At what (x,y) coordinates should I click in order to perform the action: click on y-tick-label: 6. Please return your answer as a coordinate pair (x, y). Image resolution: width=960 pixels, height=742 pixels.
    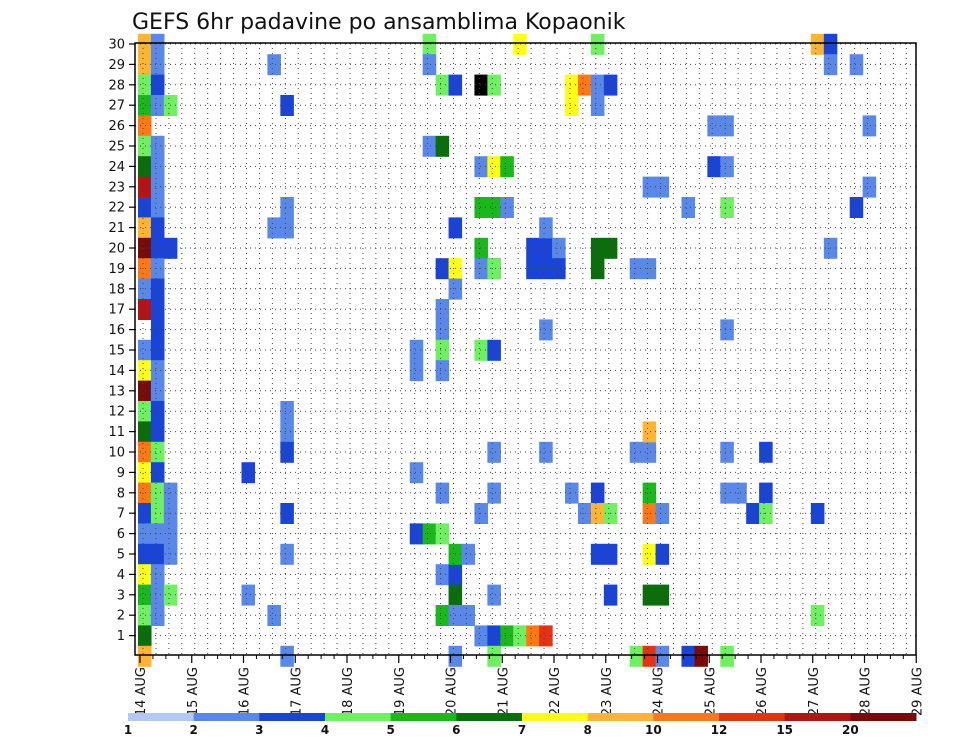
    Looking at the image, I should click on (121, 534).